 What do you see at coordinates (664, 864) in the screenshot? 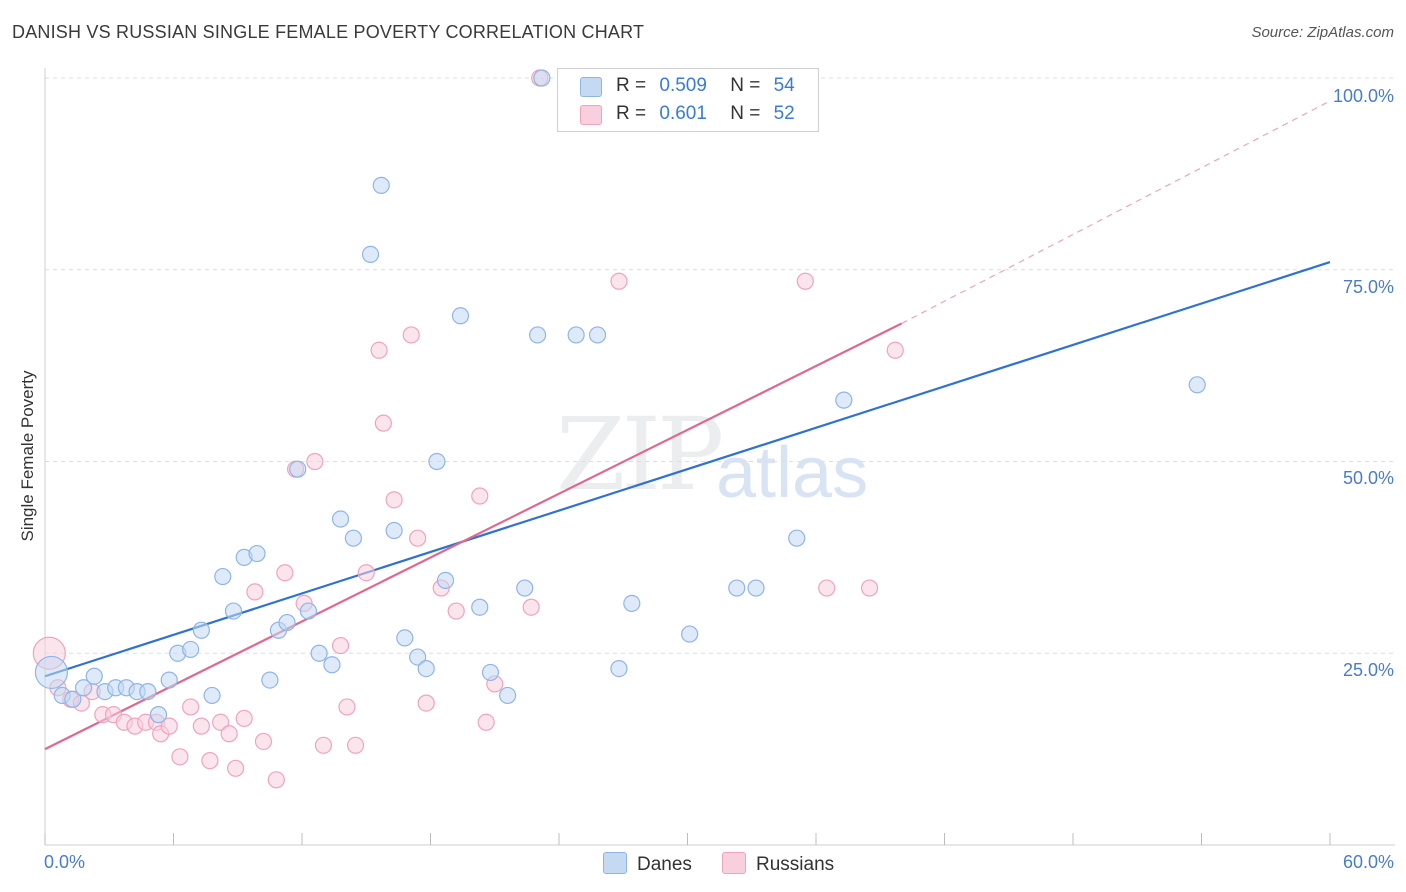
I see `series-label-danes: Danes` at bounding box center [664, 864].